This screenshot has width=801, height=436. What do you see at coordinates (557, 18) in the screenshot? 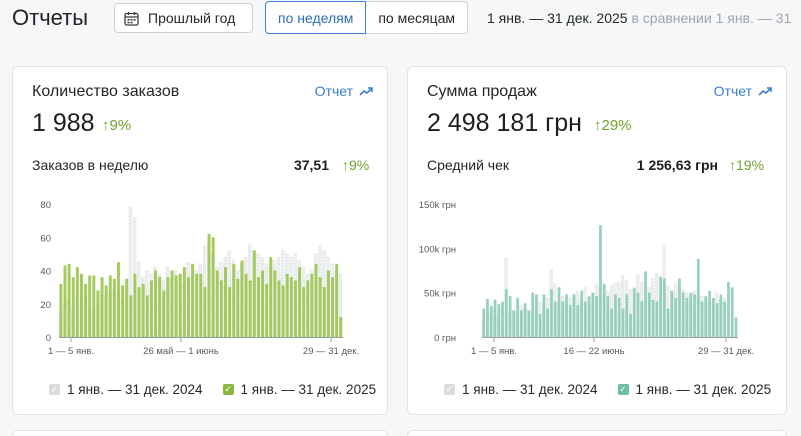
I see `date-range: 1 янв. — 31 дек. 2025` at bounding box center [557, 18].